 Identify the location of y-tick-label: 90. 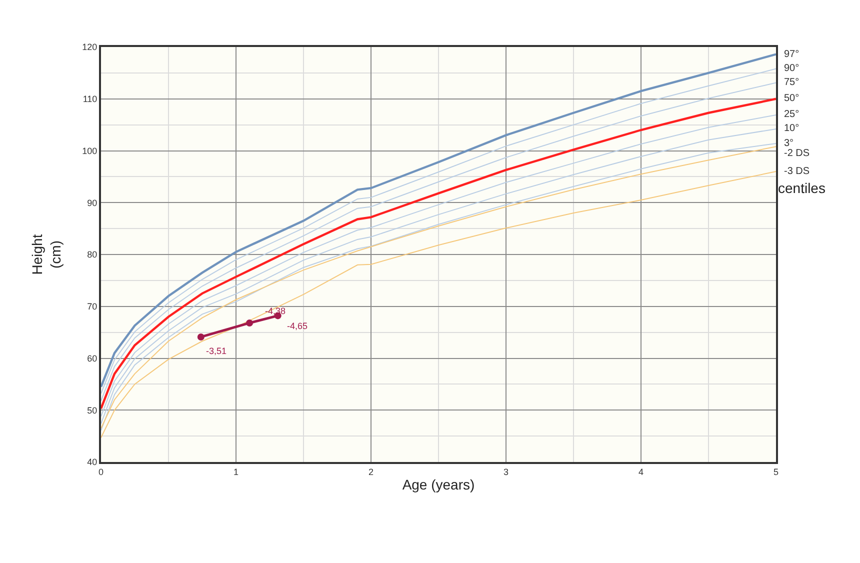
(92, 203).